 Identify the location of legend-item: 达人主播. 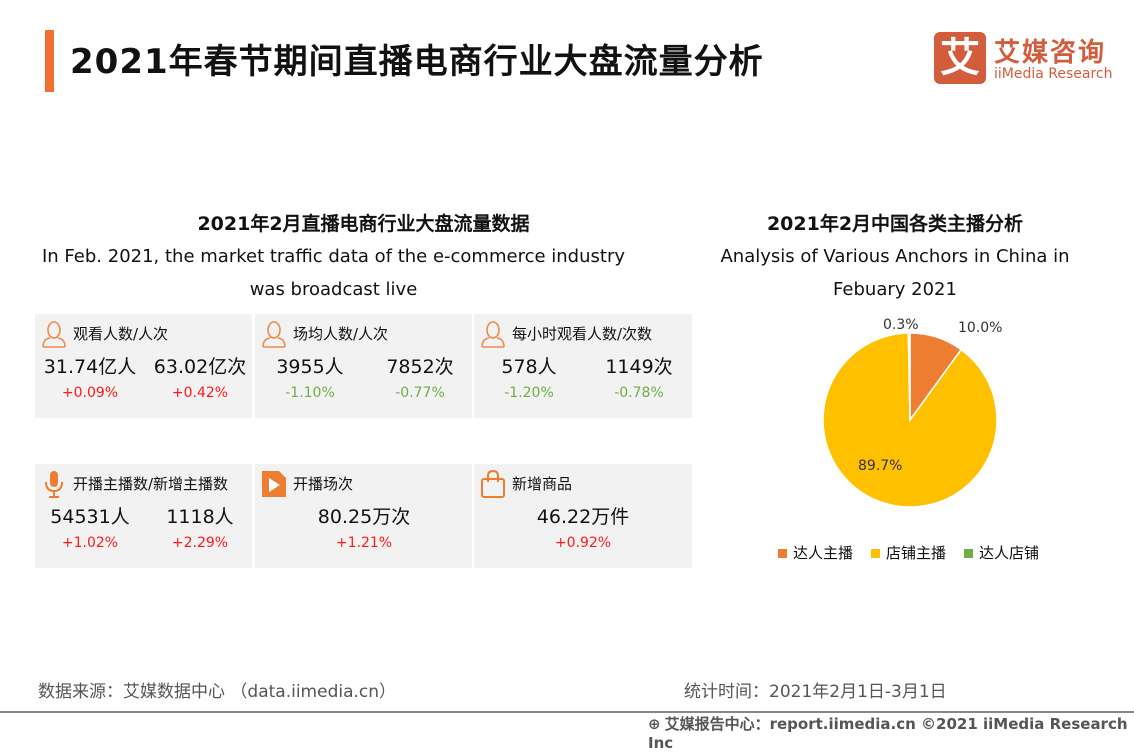
(815, 552).